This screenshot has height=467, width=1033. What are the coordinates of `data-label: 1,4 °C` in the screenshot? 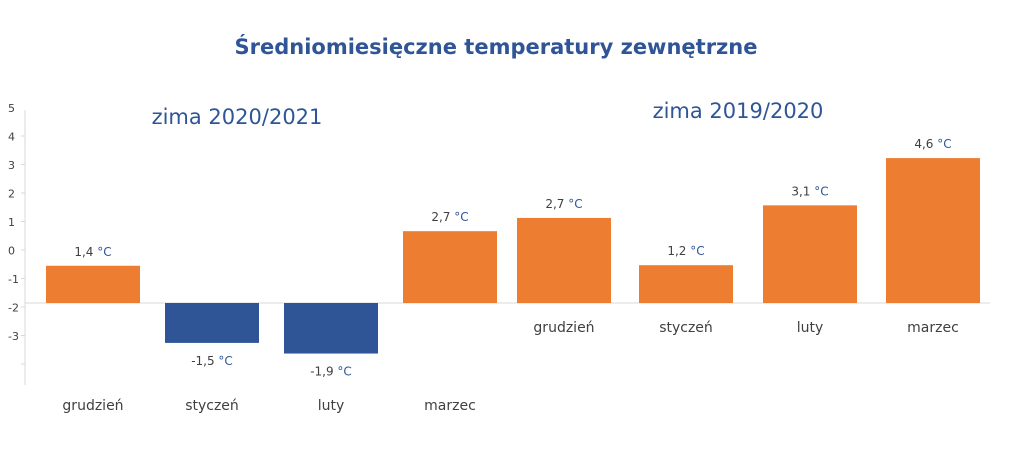 It's located at (92, 252).